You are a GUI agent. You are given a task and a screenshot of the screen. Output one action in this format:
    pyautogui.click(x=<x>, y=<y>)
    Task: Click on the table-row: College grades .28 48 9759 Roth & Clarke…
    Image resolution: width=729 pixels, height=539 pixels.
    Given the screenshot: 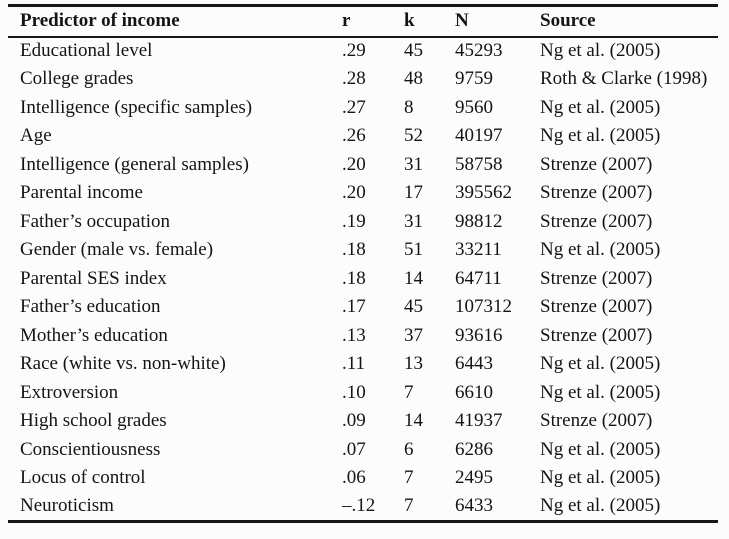 What is the action you would take?
    pyautogui.click(x=363, y=79)
    